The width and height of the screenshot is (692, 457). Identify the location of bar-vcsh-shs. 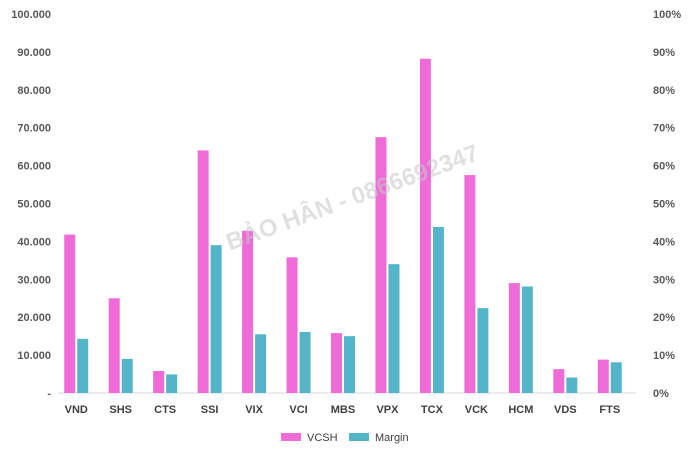
(114, 345).